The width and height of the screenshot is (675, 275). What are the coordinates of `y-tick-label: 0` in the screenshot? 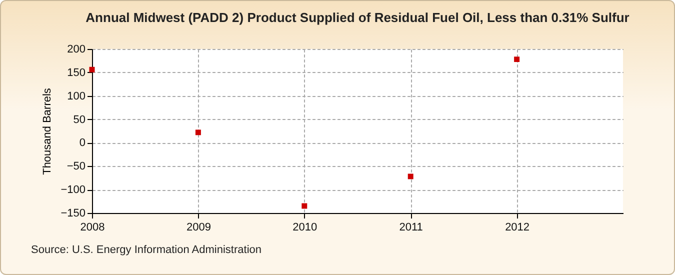 It's located at (82, 143).